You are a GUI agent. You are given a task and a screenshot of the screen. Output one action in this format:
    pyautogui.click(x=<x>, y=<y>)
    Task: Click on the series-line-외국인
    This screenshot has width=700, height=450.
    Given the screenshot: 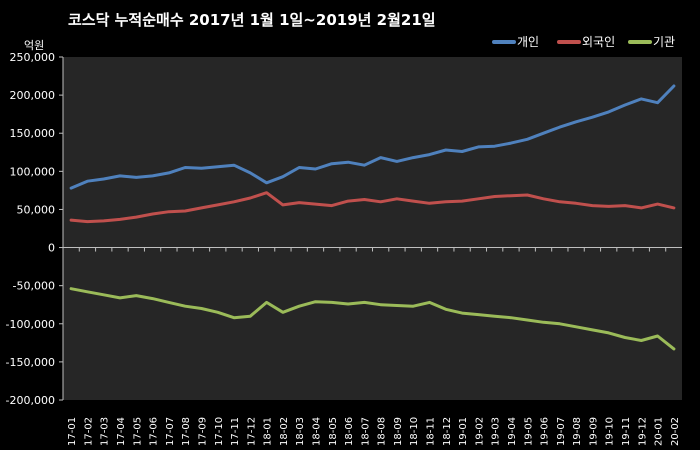 What is the action you would take?
    pyautogui.click(x=372, y=207)
    